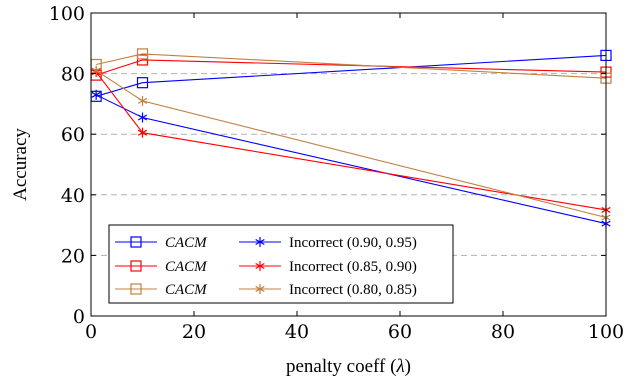  What do you see at coordinates (186, 290) in the screenshot?
I see `legend-label-2: CACM` at bounding box center [186, 290].